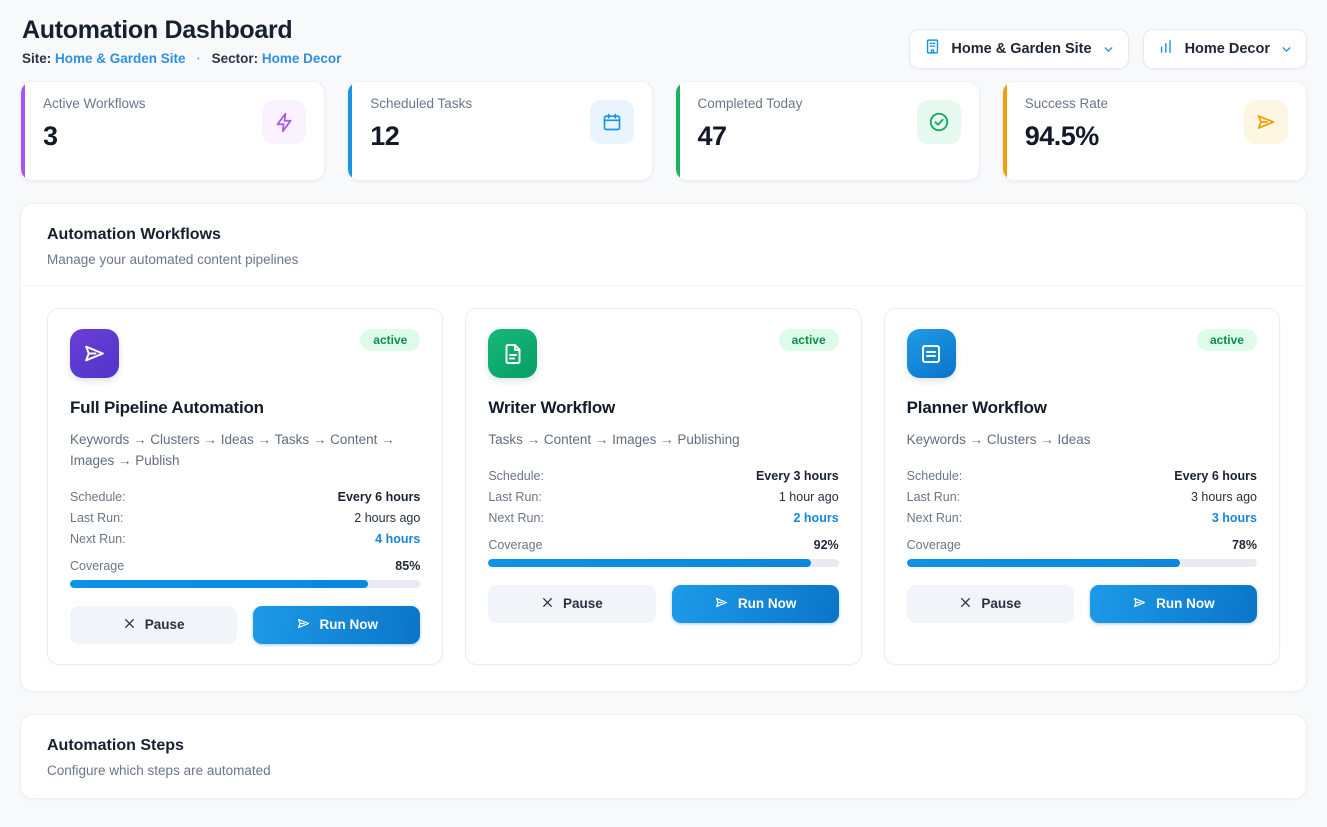  I want to click on coverage-percent: 85%, so click(408, 565).